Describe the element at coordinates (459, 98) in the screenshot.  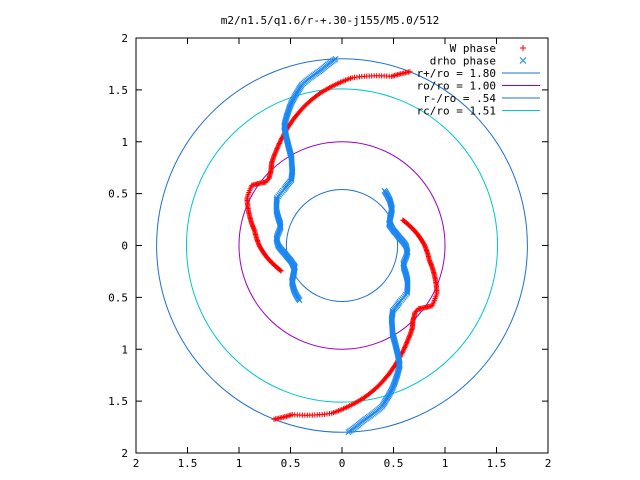
I see `legend-label: r-/ro = .54` at that location.